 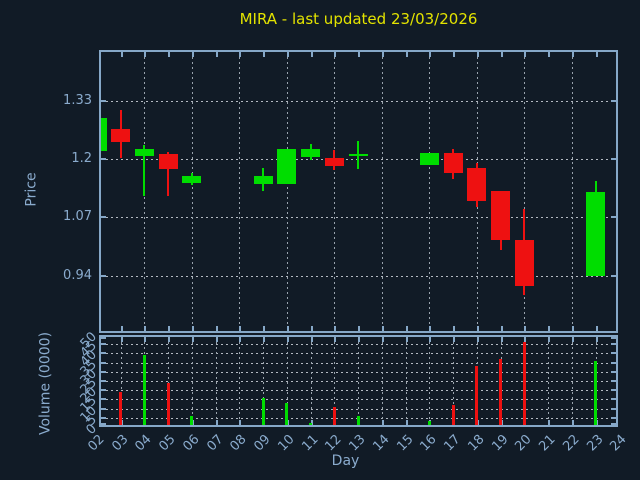 What do you see at coordinates (81, 159) in the screenshot?
I see `price-tick-label-1.2: 1.2` at bounding box center [81, 159].